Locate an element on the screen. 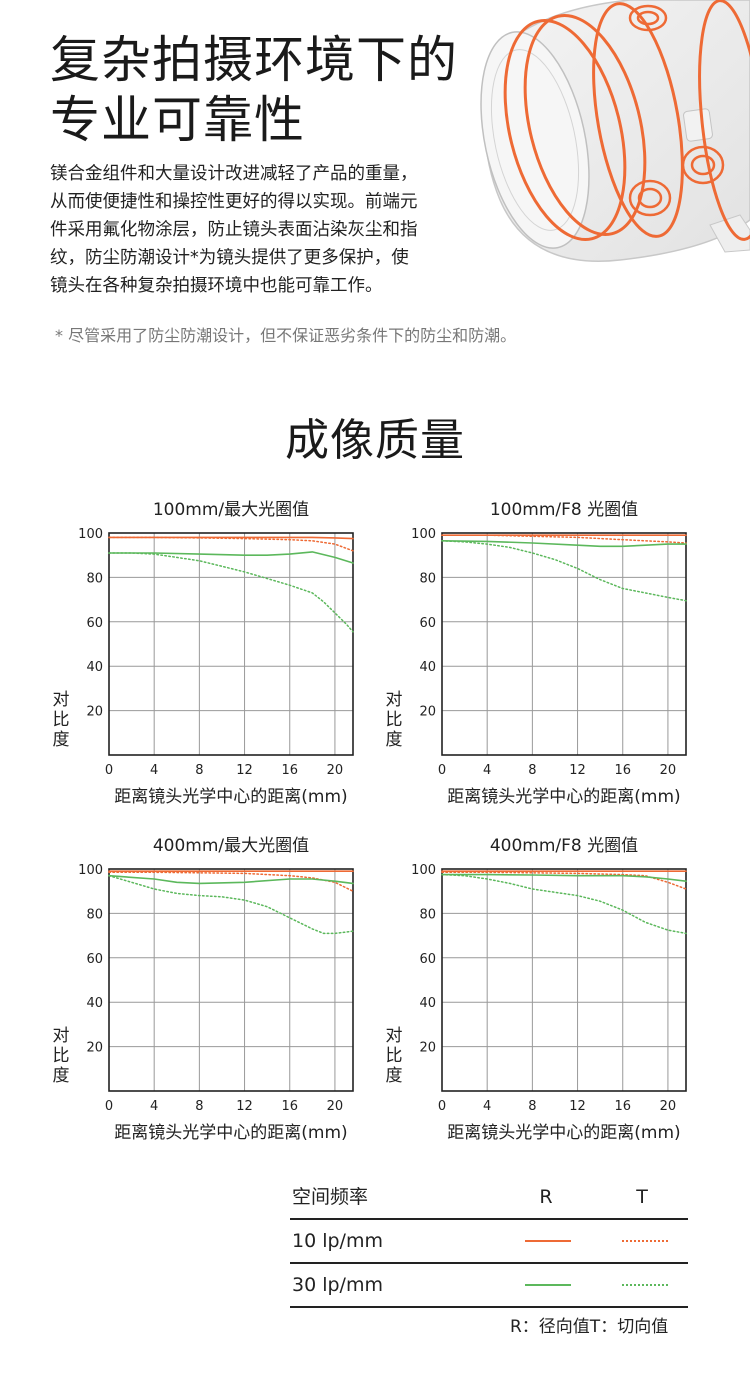 The image size is (750, 1379). image-quality-heading: 成像质量 is located at coordinates (375, 440).